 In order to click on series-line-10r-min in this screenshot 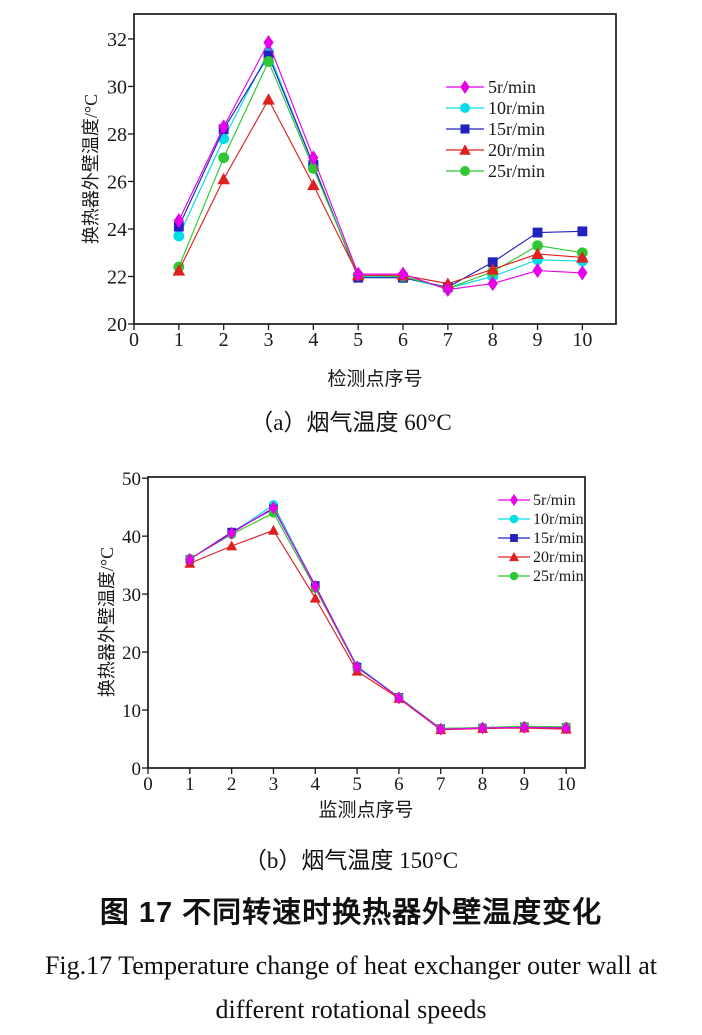, I will do `click(380, 169)`.